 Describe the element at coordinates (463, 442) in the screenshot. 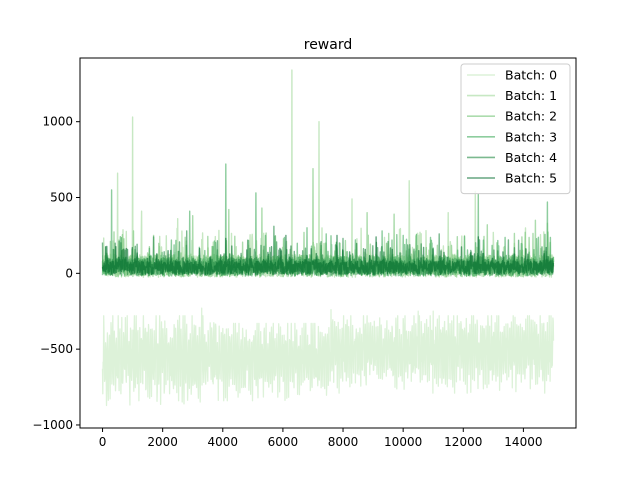

I see `x-tick-label: 12000` at that location.